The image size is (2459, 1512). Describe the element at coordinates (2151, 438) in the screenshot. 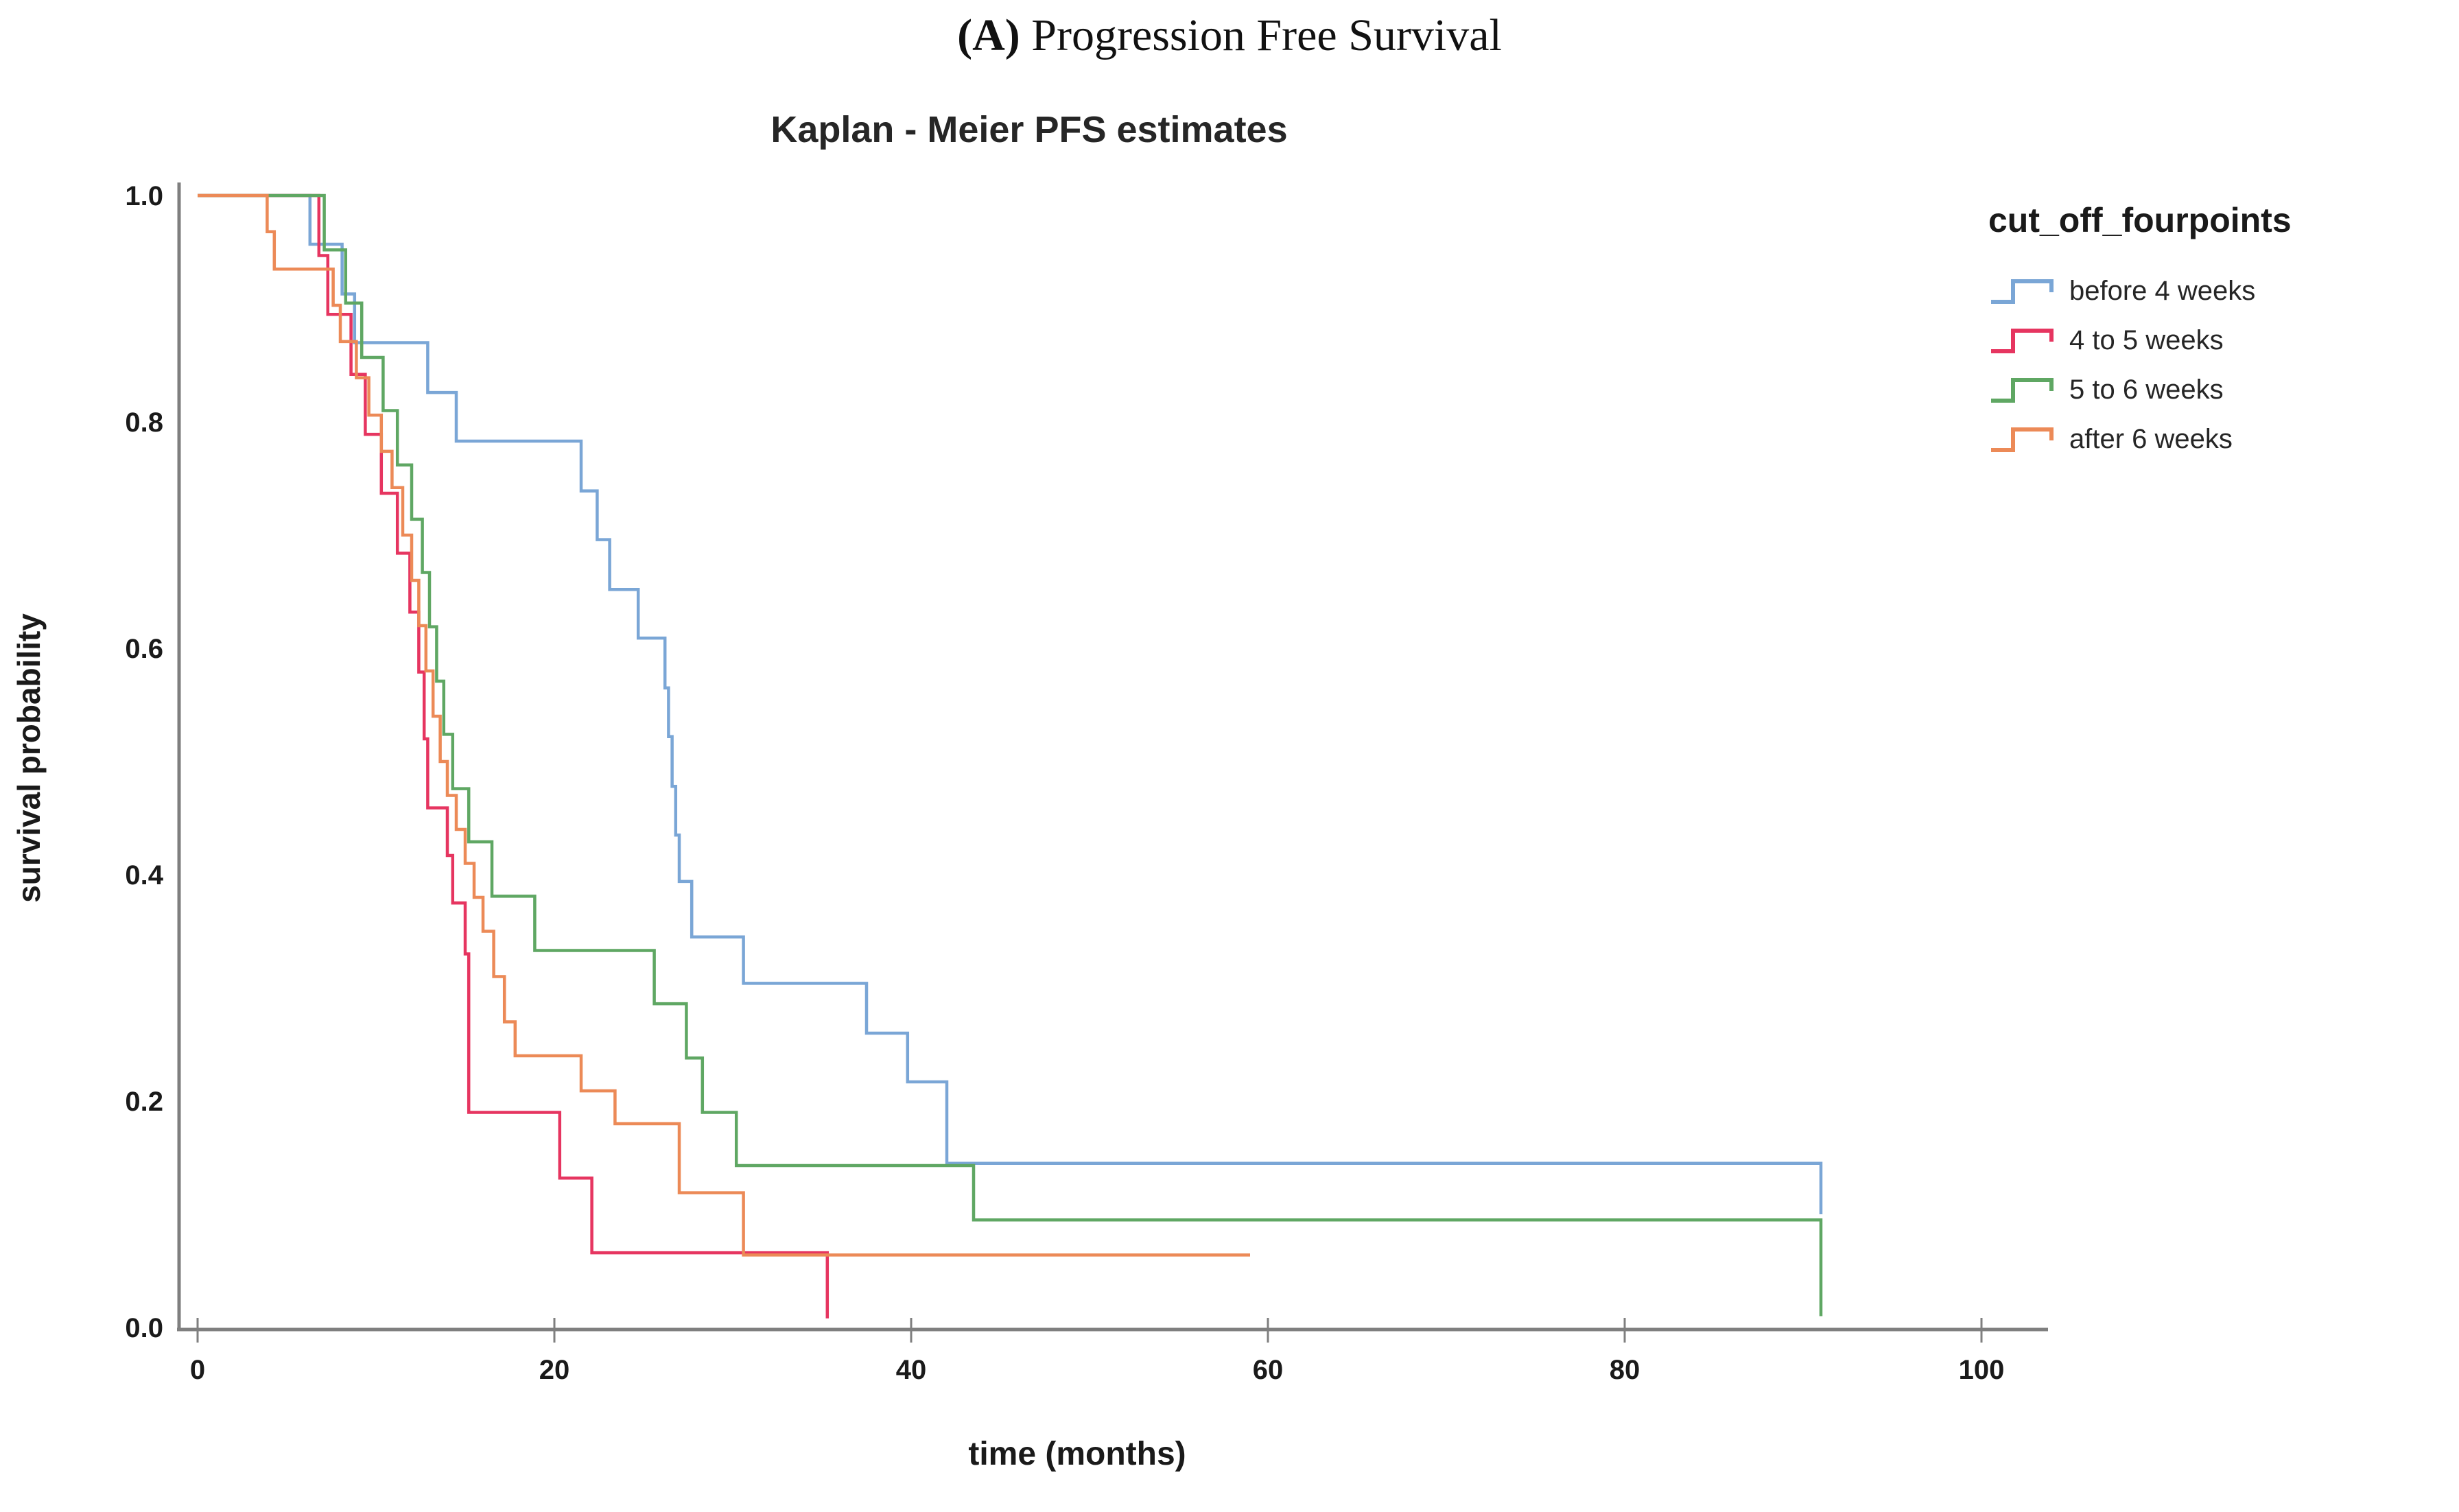

I see `legend-item-label: after 6 weeks` at that location.